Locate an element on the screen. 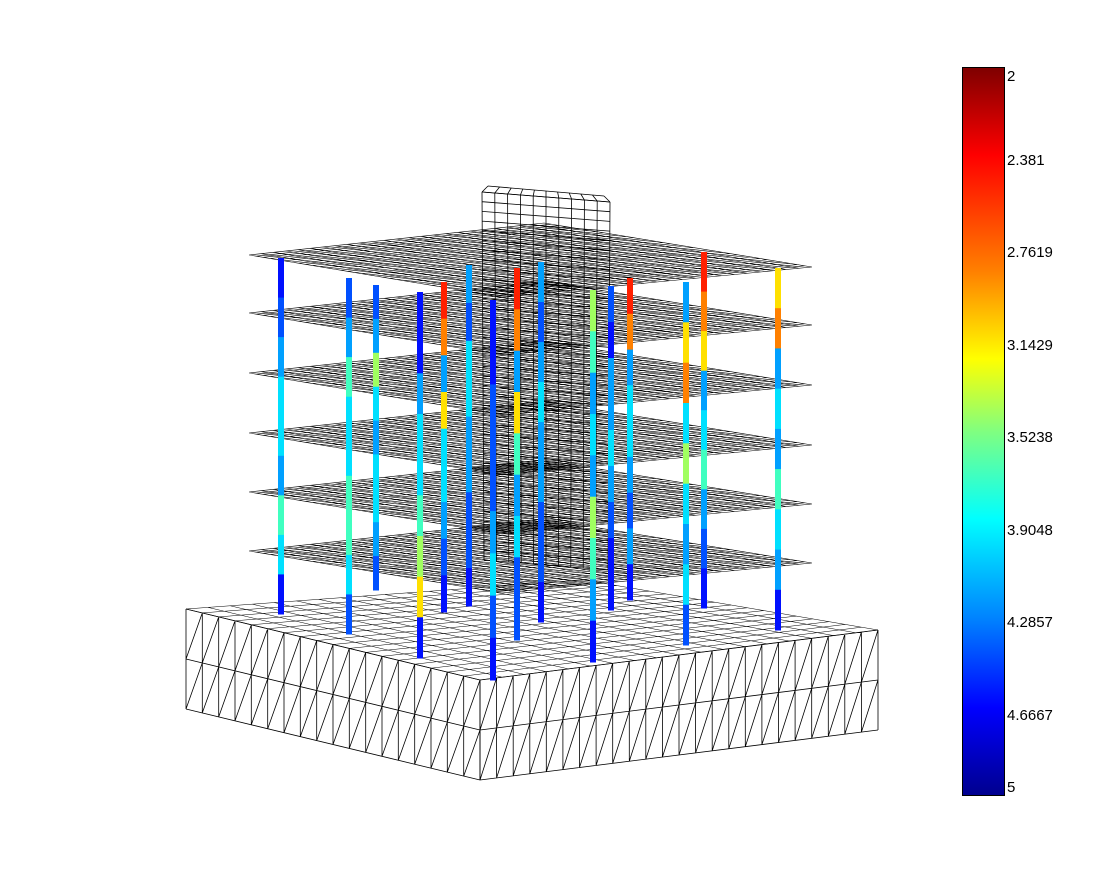 The height and width of the screenshot is (895, 1110). core-shaft-top is located at coordinates (546, 194).